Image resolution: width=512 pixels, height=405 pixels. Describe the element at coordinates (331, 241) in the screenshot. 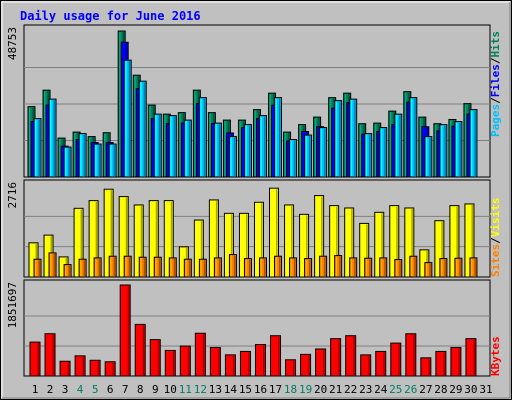

I see `bar-visits-day-21-highlight` at that location.